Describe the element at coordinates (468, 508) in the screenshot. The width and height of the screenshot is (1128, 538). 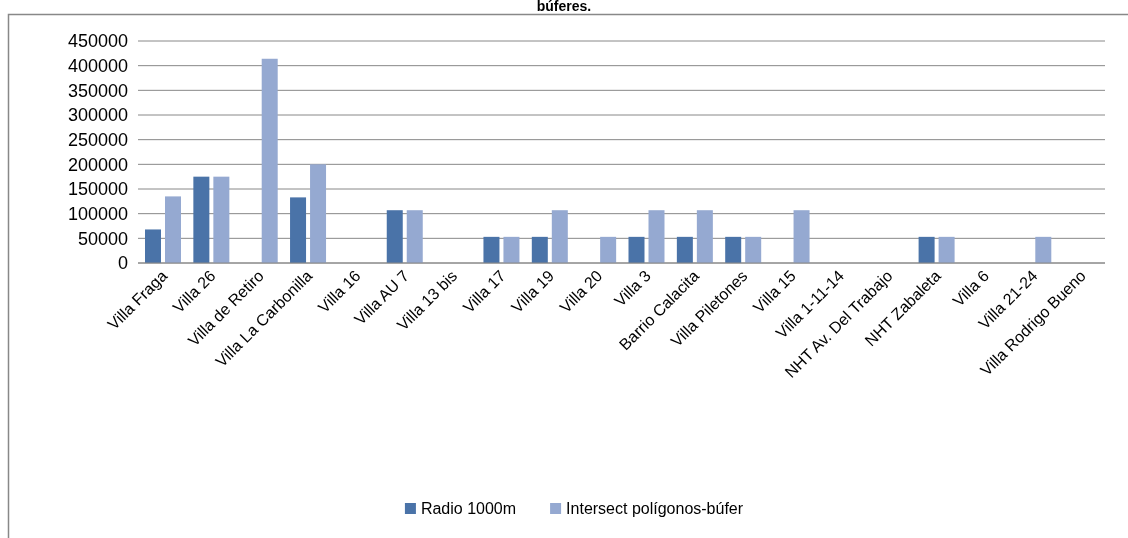
I see `legend-label: Radio 1000m` at that location.